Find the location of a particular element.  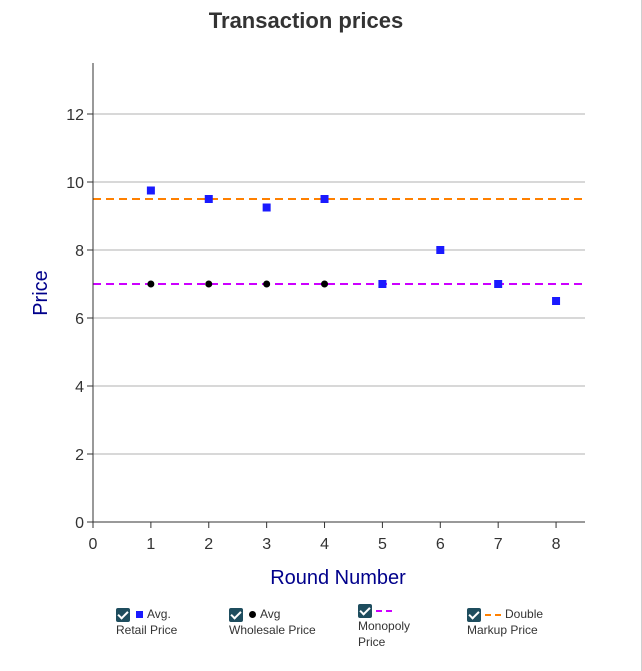

chart-title: Transaction prices is located at coordinates (306, 20).